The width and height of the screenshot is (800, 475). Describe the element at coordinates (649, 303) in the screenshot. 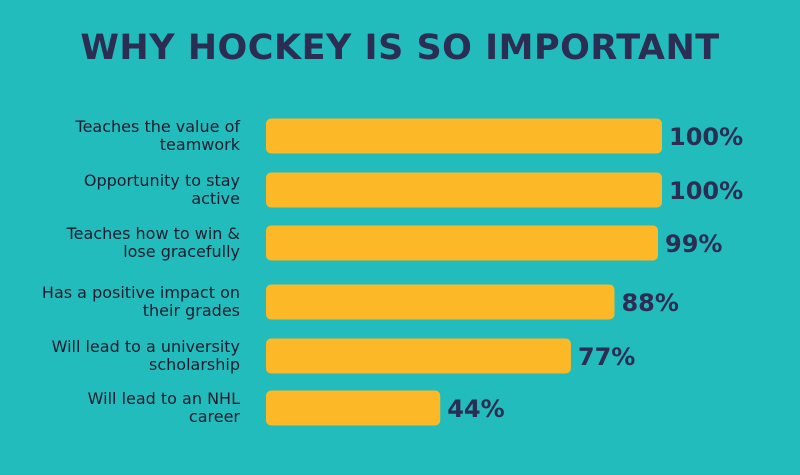

I see `value-label-3: 88%` at that location.